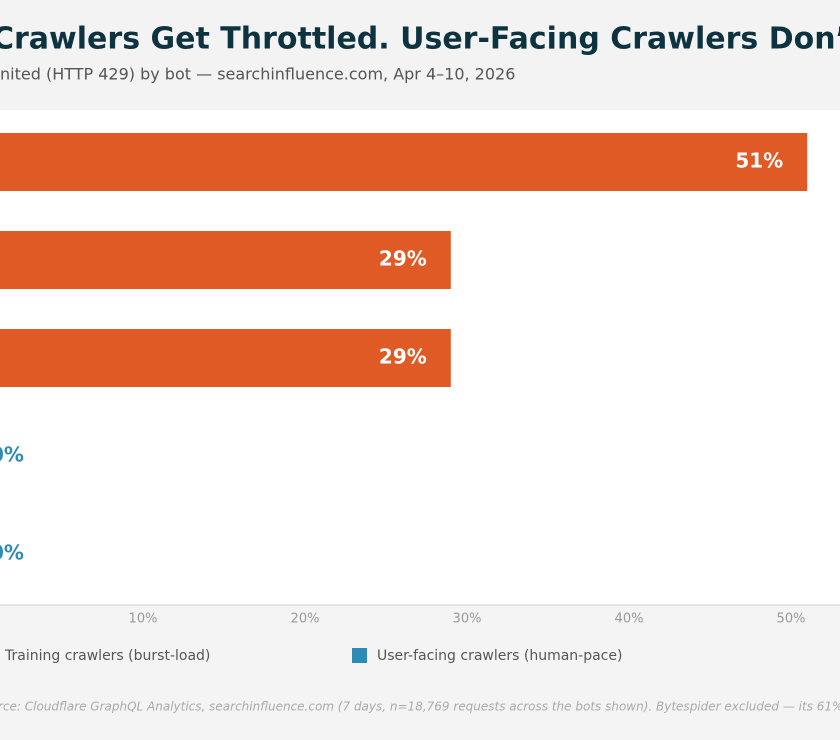  What do you see at coordinates (143, 619) in the screenshot?
I see `x-tick-label: 10%` at bounding box center [143, 619].